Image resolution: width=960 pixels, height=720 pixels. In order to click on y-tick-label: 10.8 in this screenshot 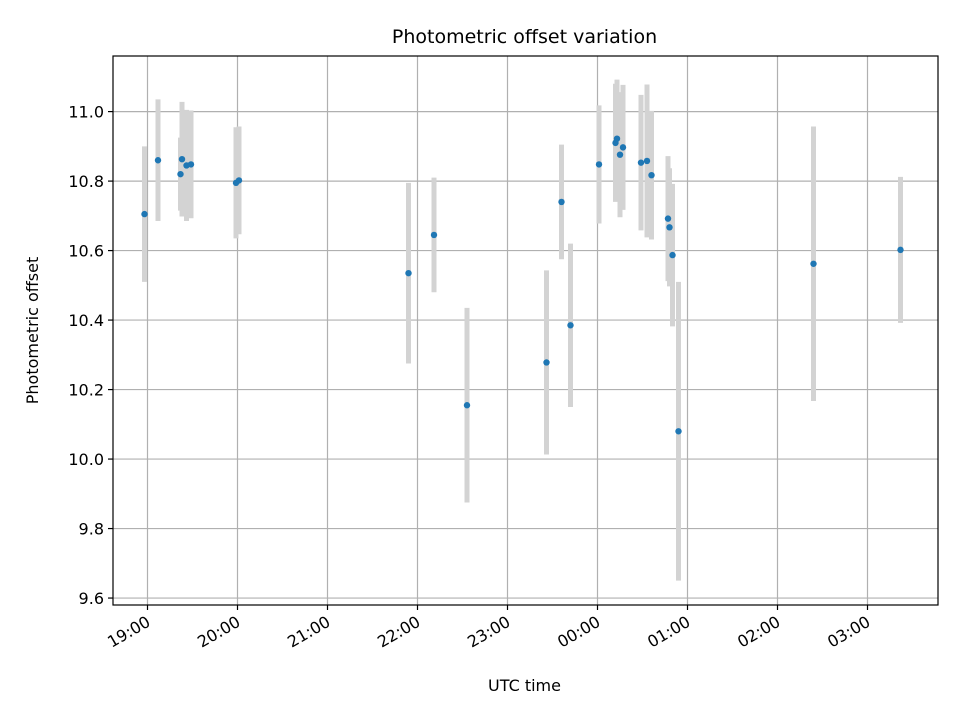, I will do `click(86, 181)`.